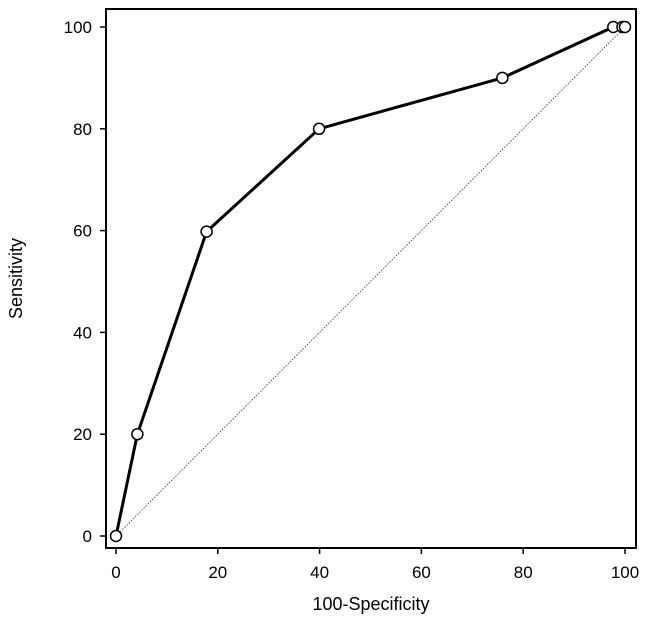 The height and width of the screenshot is (625, 650). What do you see at coordinates (115, 572) in the screenshot?
I see `x-tick-label: 0` at bounding box center [115, 572].